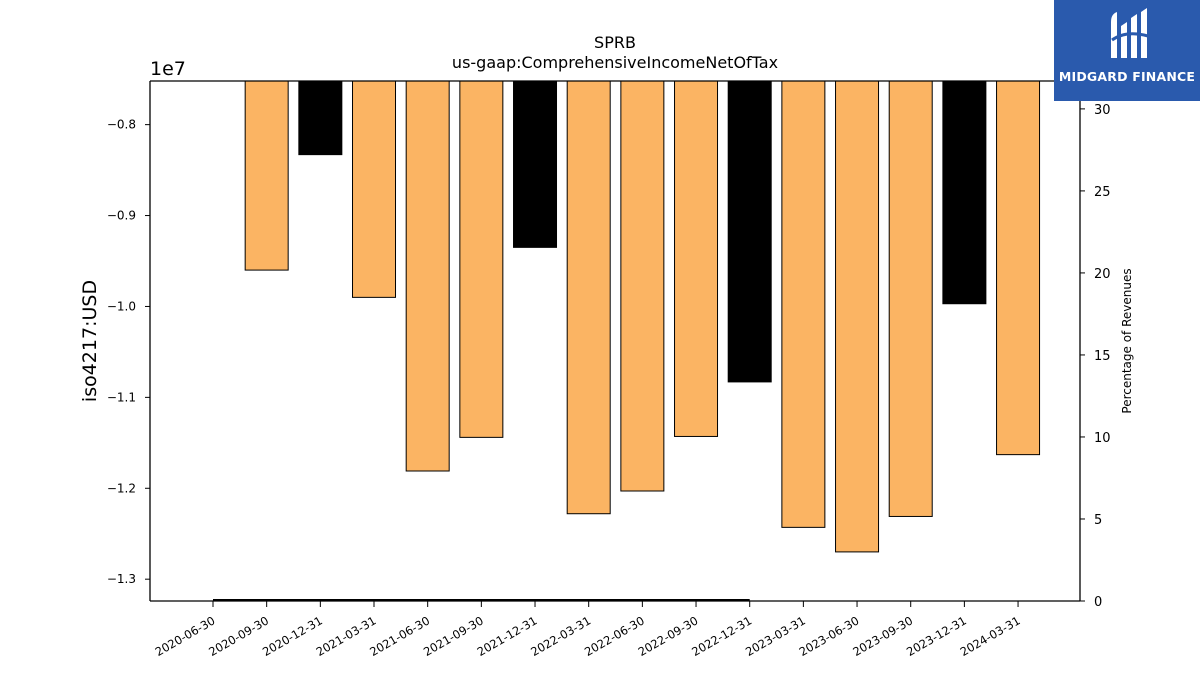  Describe the element at coordinates (721, 636) in the screenshot. I see `x-tick-label: 2022-12-31` at that location.